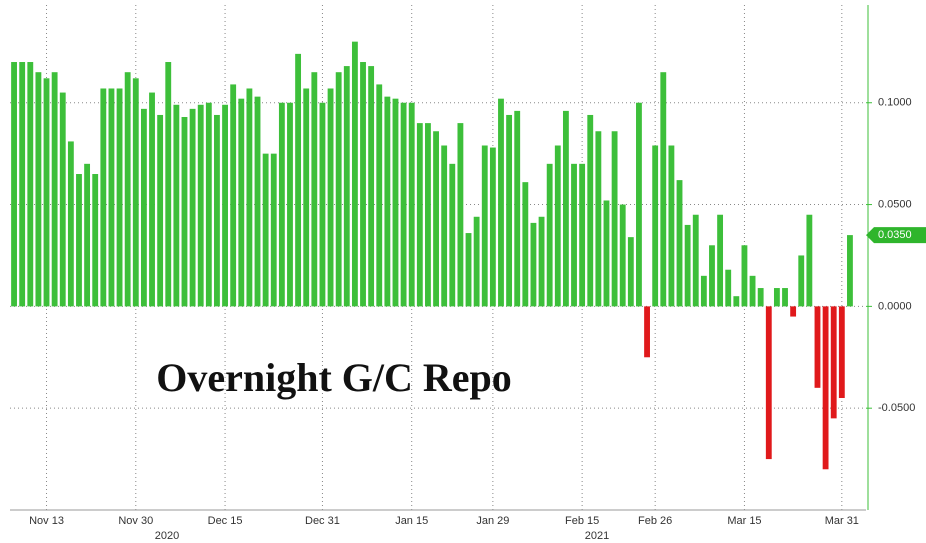 The image size is (926, 543). Describe the element at coordinates (896, 408) in the screenshot. I see `y-tick-label: -0.0500` at that location.